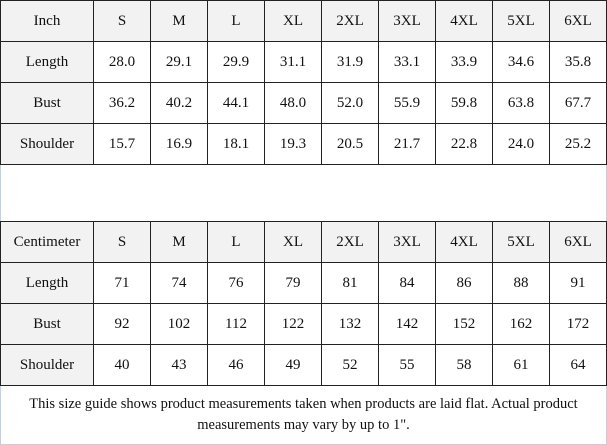  Describe the element at coordinates (350, 365) in the screenshot. I see `measurement-cell: 52` at that location.